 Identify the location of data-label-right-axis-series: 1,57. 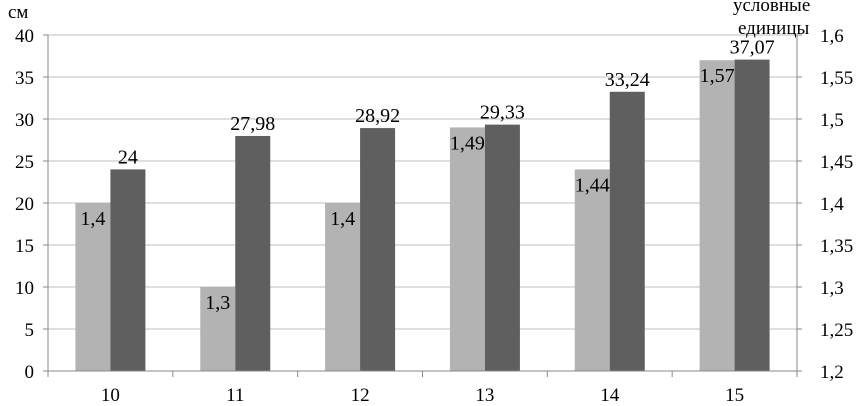
(717, 76).